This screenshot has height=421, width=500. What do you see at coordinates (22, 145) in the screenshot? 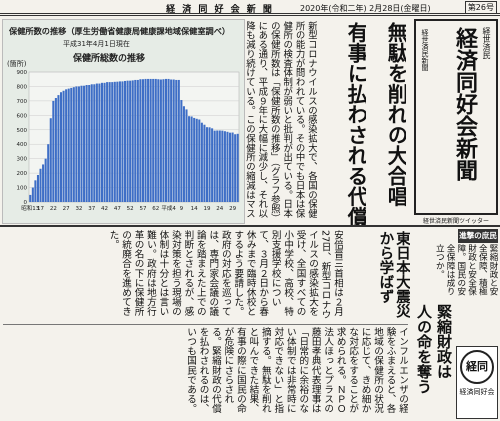
I see `y-tick-label: 400` at bounding box center [22, 145].